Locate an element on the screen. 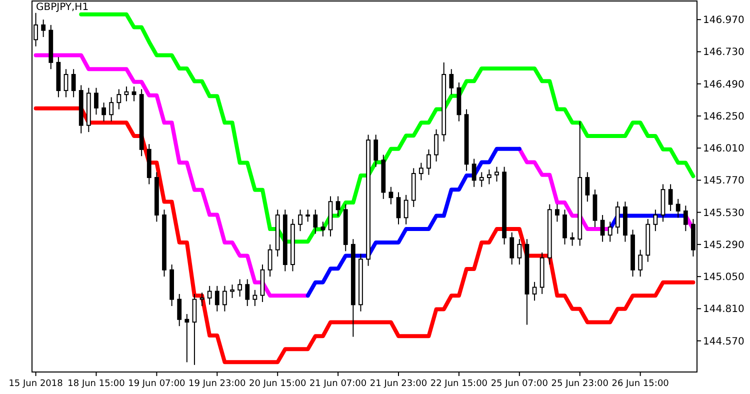  x-tick-label: 18 Jun 15:00 is located at coordinates (97, 384).